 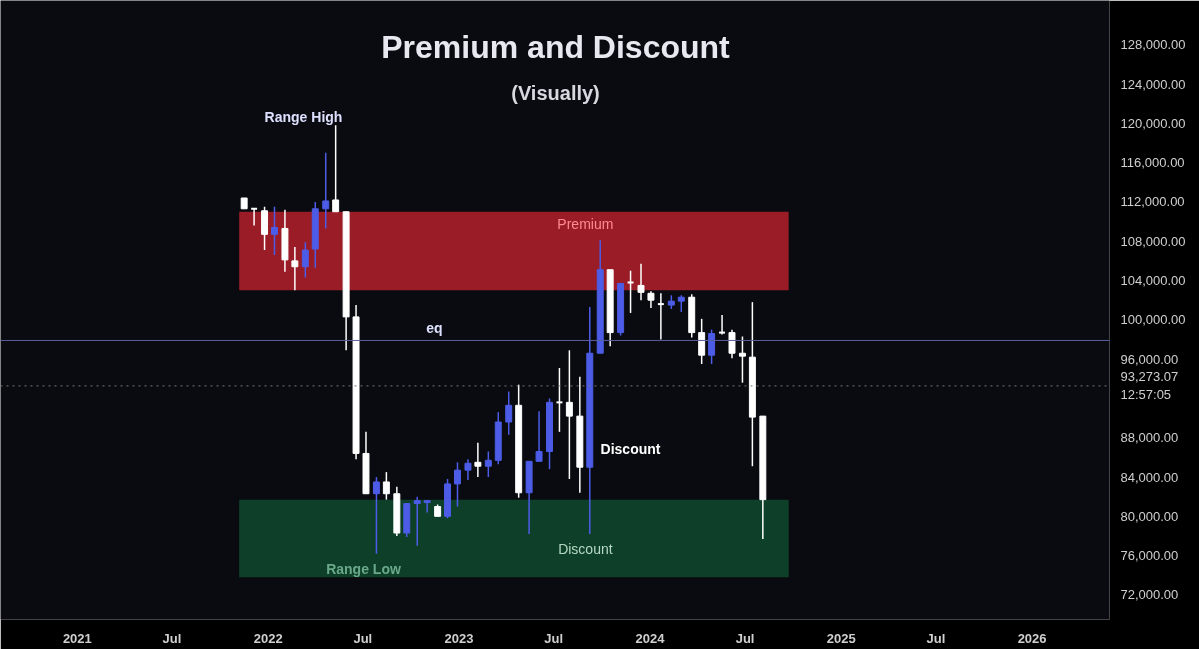 What do you see at coordinates (1149, 438) in the screenshot?
I see `y-tick-label: 88,000.00` at bounding box center [1149, 438].